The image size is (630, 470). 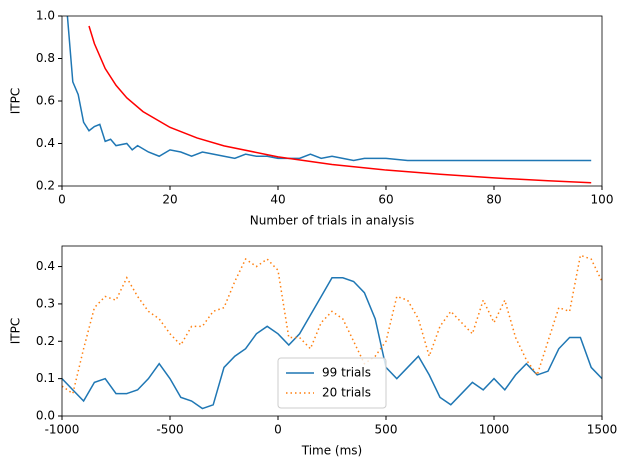 What do you see at coordinates (45, 416) in the screenshot?
I see `y-tick-label: 0.0` at bounding box center [45, 416].